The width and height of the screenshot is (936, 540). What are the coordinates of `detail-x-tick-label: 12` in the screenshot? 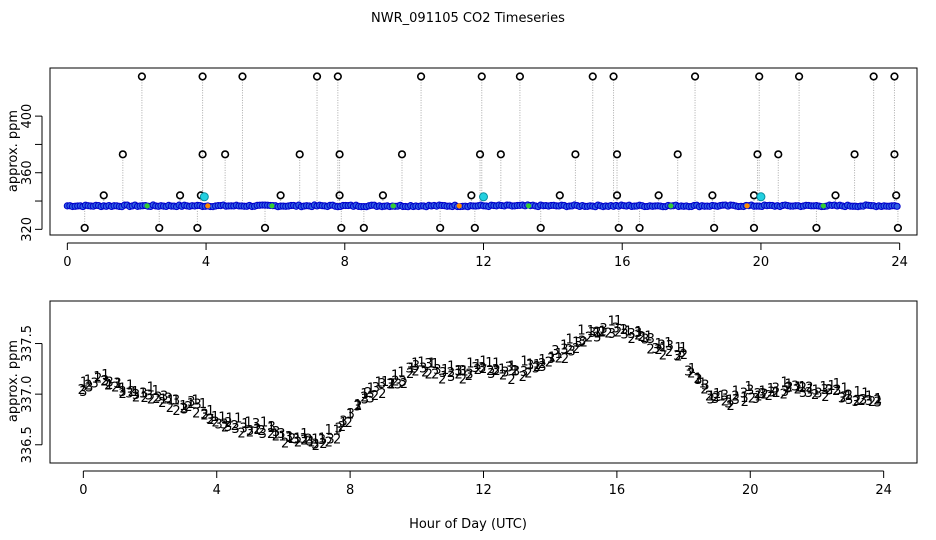 It's located at (483, 490).